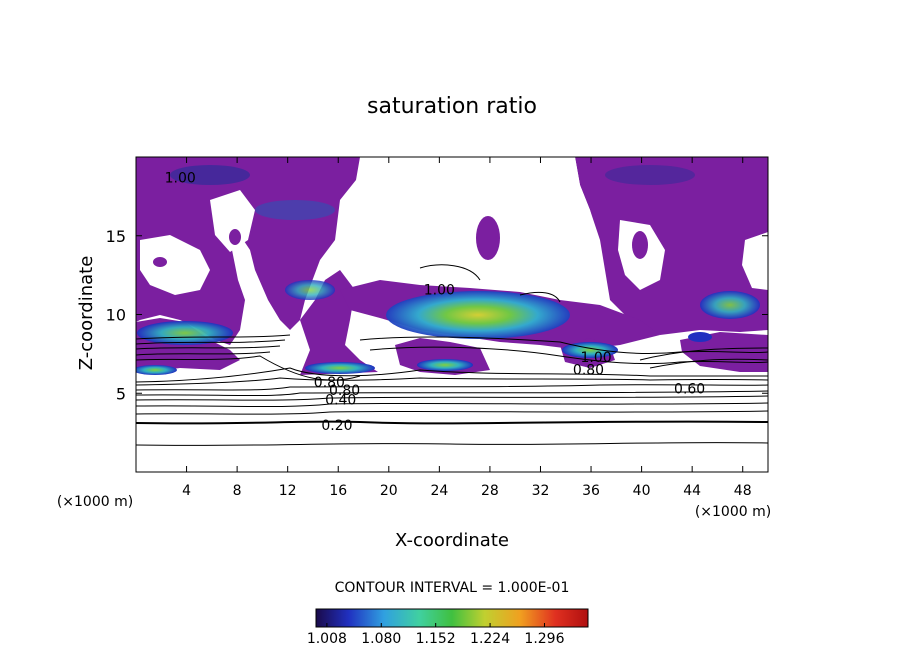 The height and width of the screenshot is (654, 904). Describe the element at coordinates (490, 639) in the screenshot. I see `colorbar-tick-label: 1.224` at that location.